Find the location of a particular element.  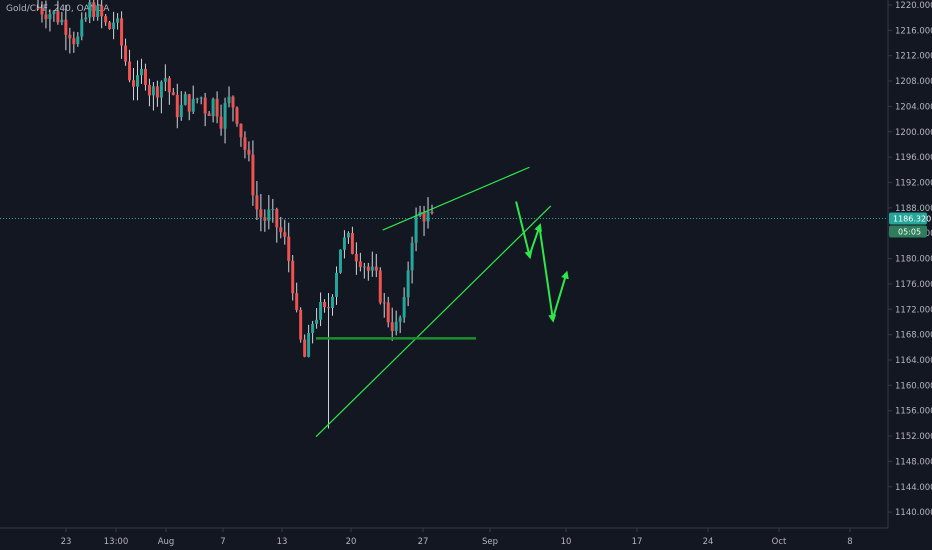

time-tick-label: 20 is located at coordinates (351, 542).